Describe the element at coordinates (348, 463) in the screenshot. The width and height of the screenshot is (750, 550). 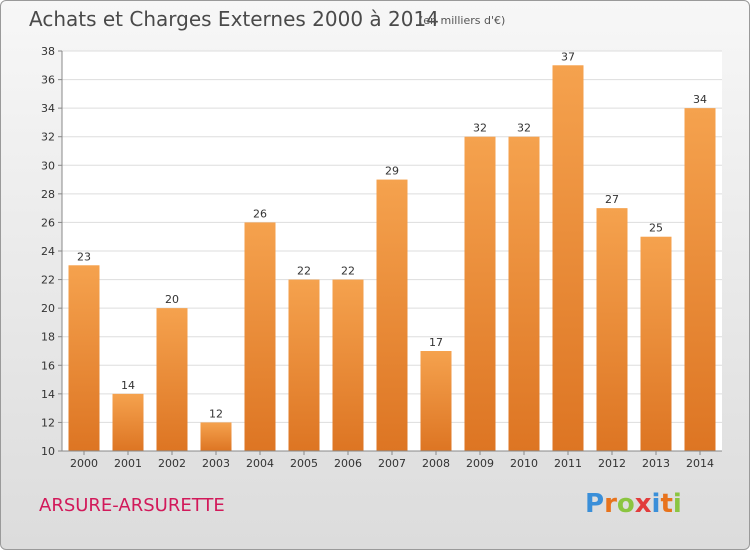
I see `x-tick-label: 2006` at that location.